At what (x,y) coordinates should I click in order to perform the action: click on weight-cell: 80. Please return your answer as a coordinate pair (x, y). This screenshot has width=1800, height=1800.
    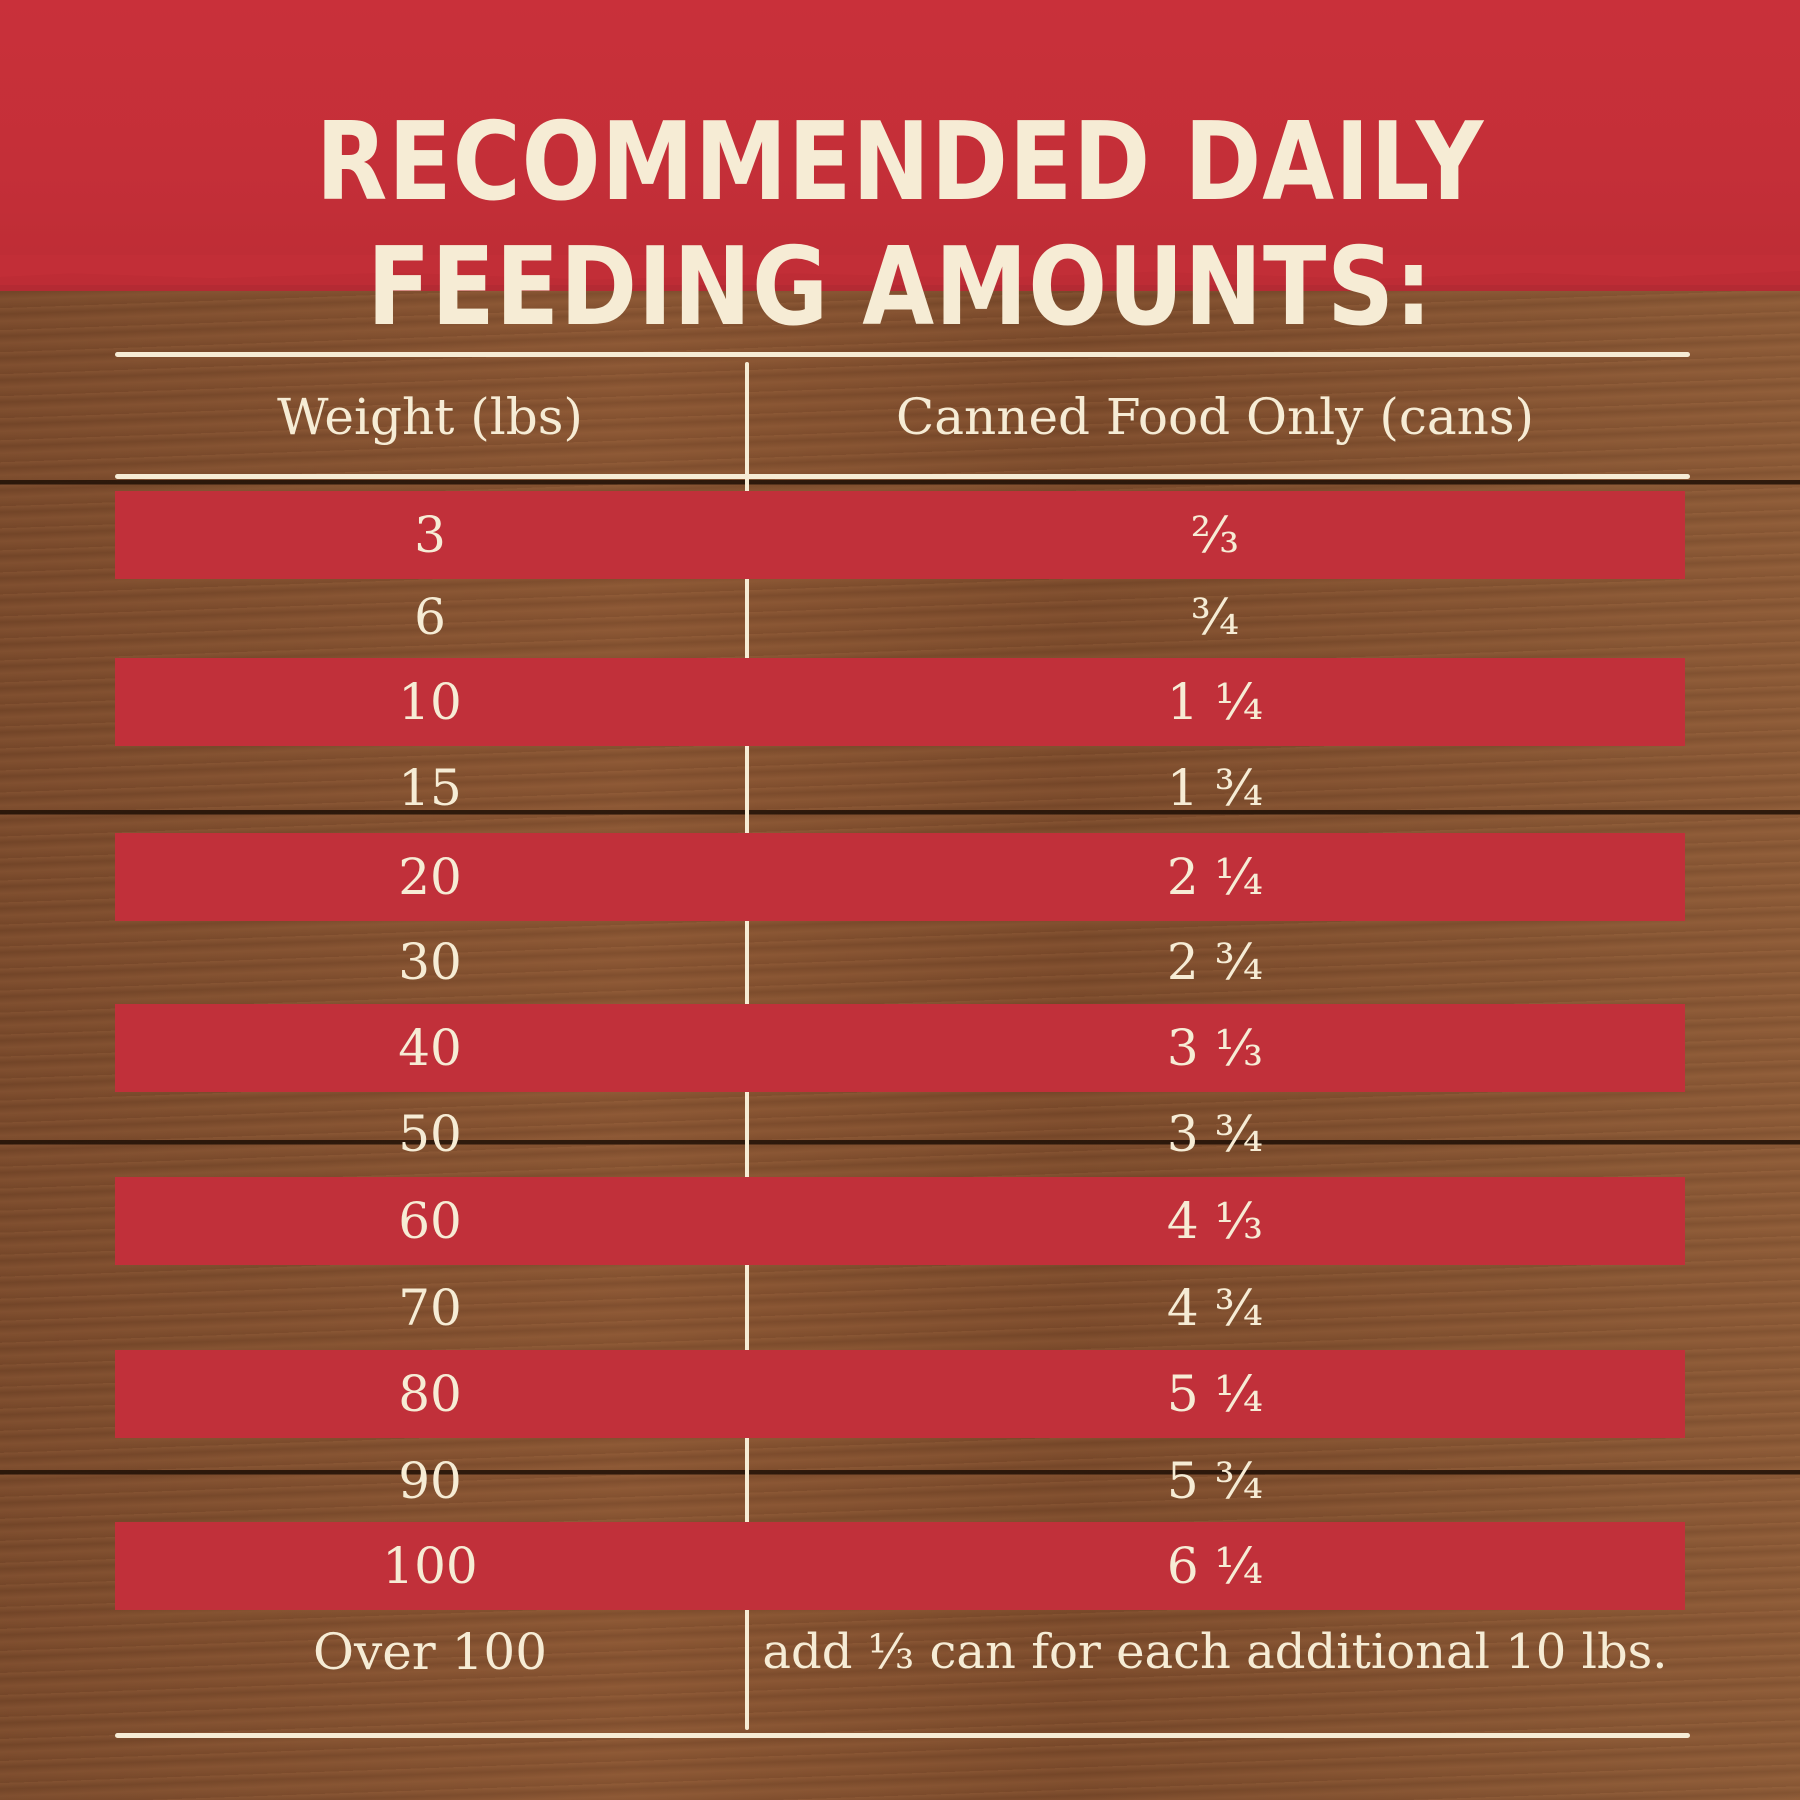
    Looking at the image, I should click on (430, 1394).